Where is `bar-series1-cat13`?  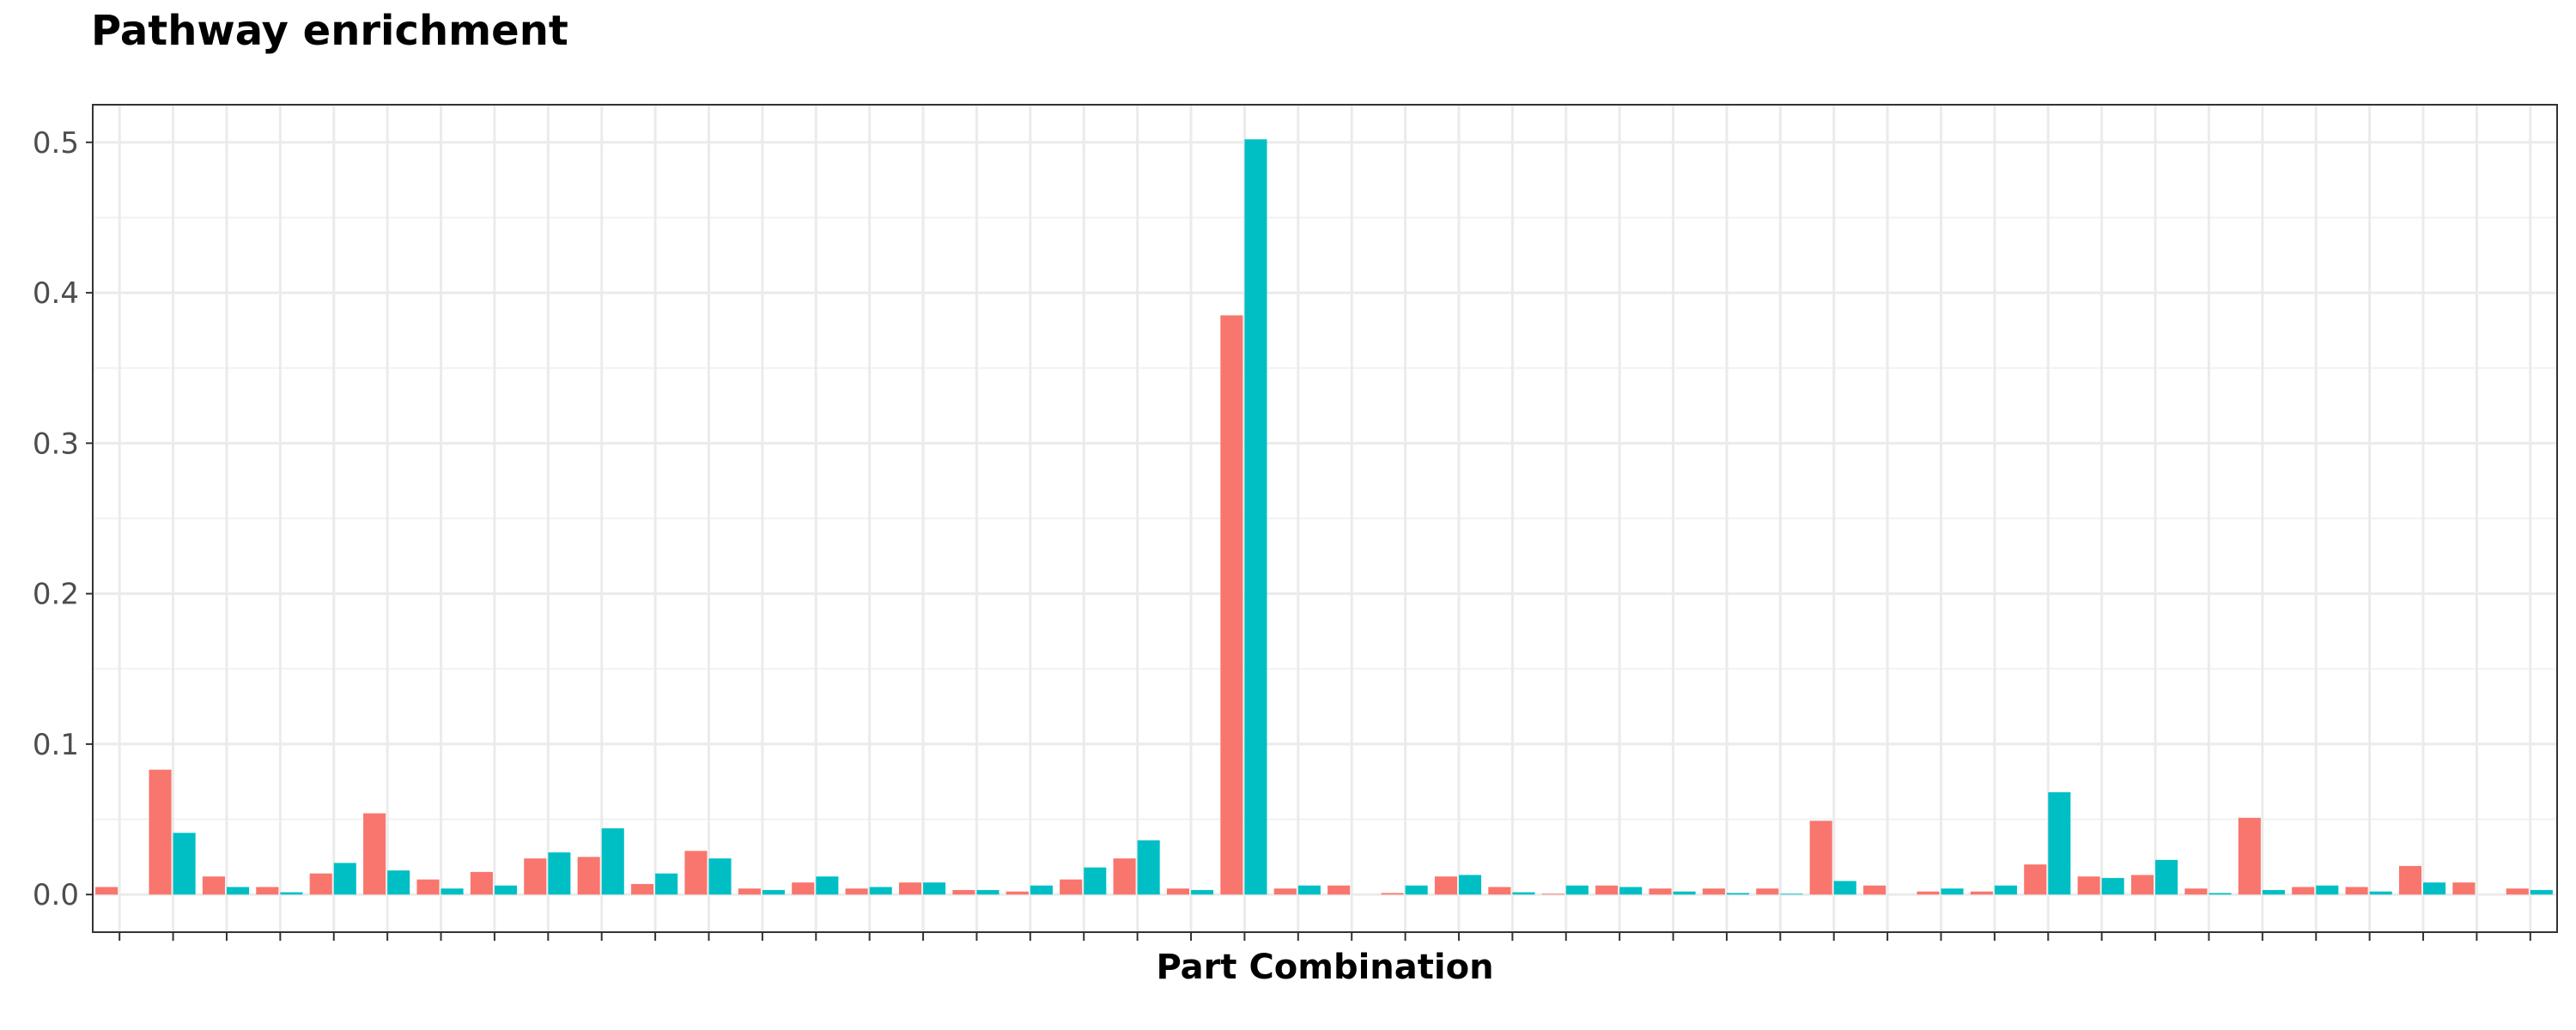 bar-series1-cat13 is located at coordinates (749, 891).